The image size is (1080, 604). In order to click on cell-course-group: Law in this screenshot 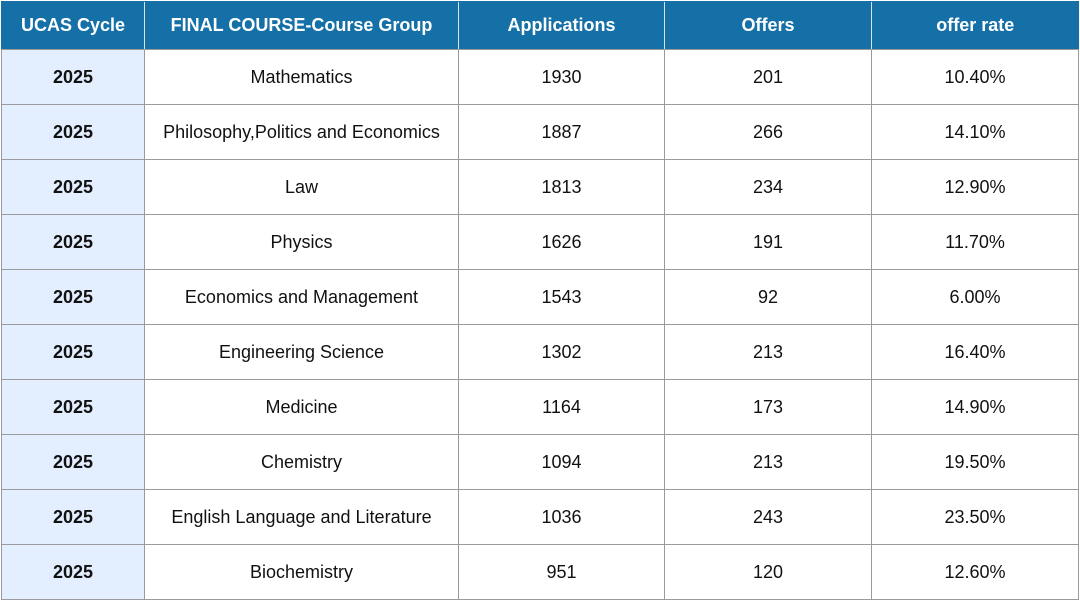, I will do `click(301, 187)`.